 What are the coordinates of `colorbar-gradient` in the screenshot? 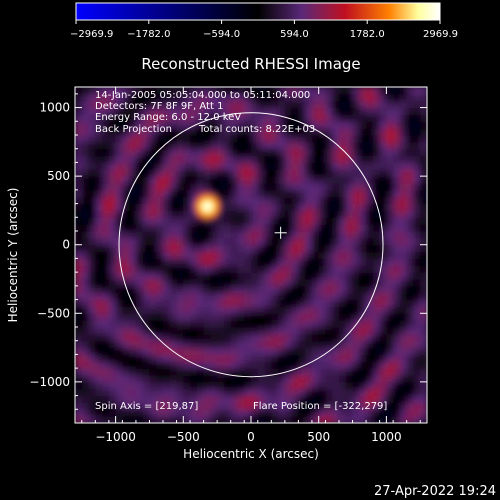 It's located at (258, 11).